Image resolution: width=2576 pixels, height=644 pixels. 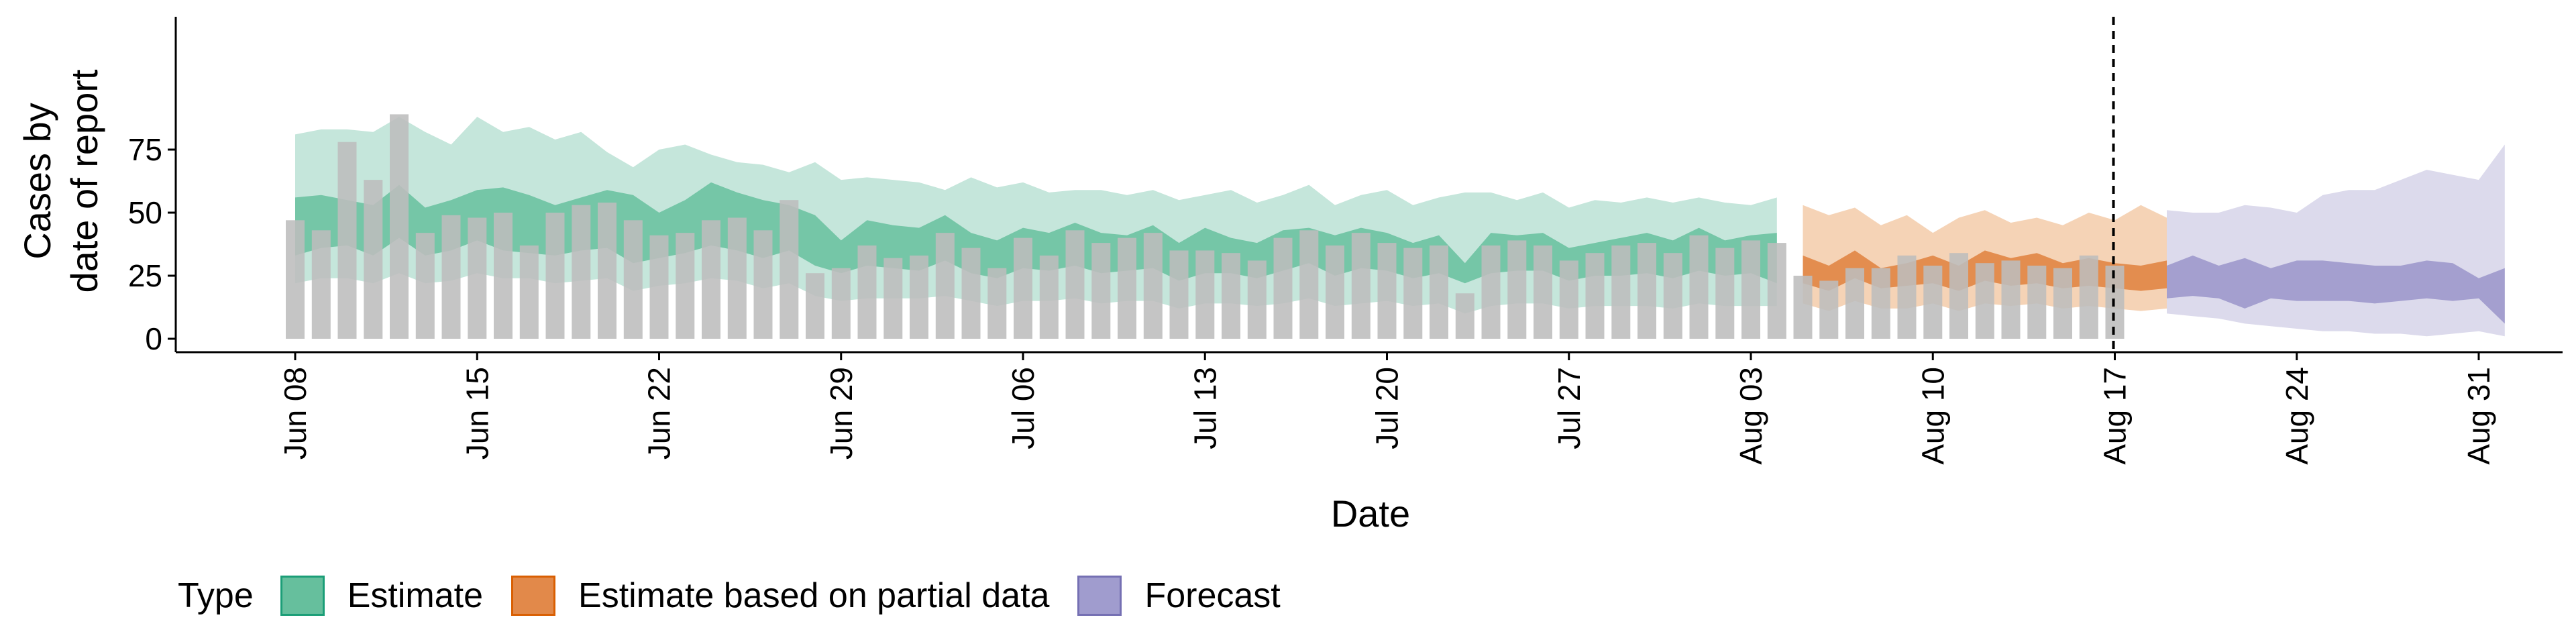 What do you see at coordinates (659, 413) in the screenshot?
I see `x-tick-label: Jun 22` at bounding box center [659, 413].